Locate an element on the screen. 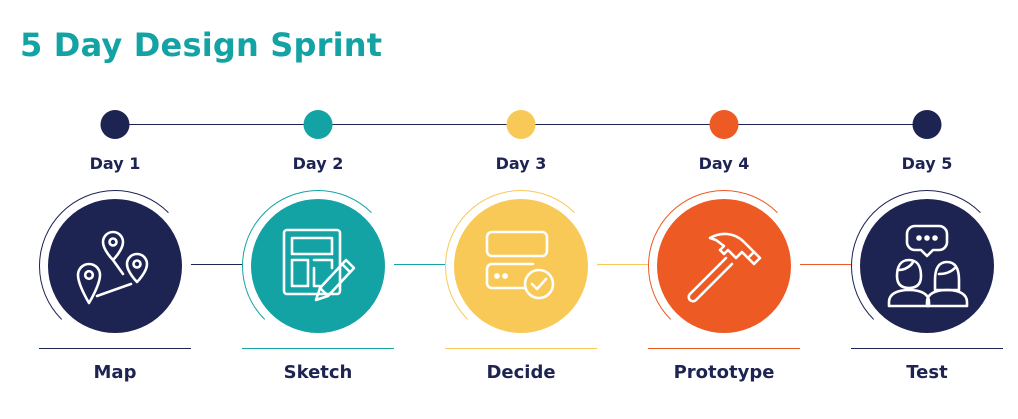 The height and width of the screenshot is (419, 1018). day-label-2: Day 2 is located at coordinates (318, 163).